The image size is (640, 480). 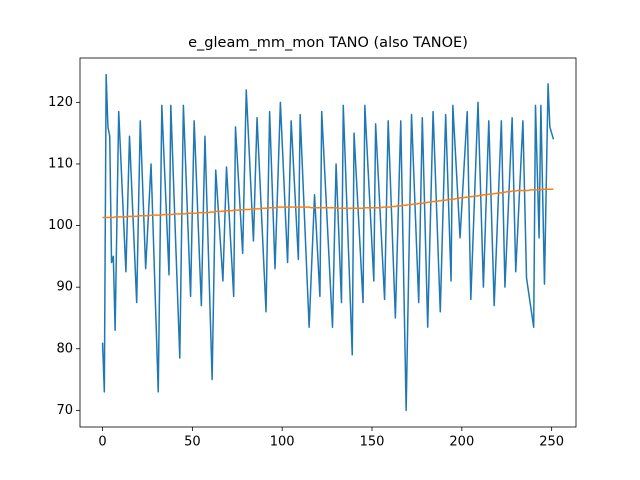 I want to click on series-line, so click(x=328, y=203).